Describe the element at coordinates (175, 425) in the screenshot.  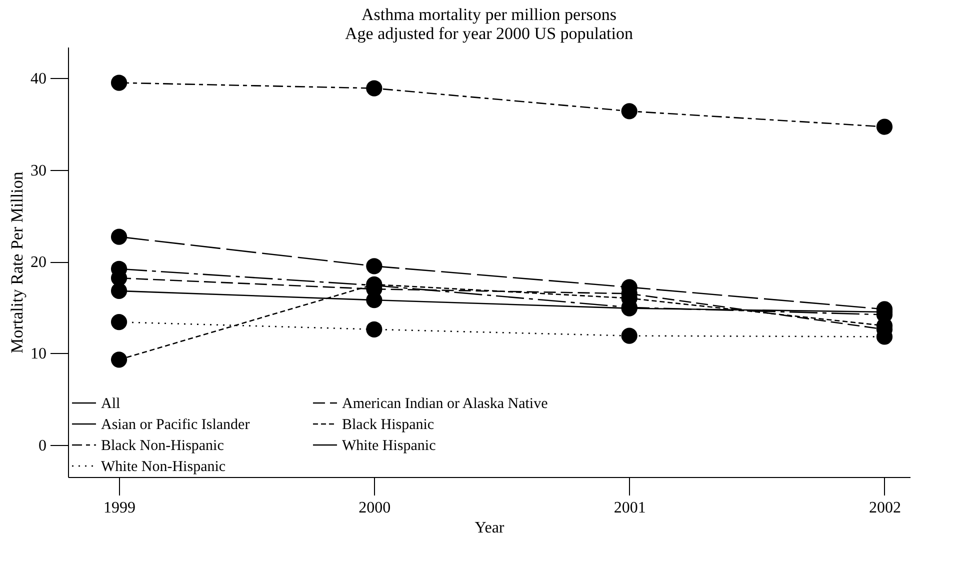
I see `legend-label: Asian or Pacific Islander` at that location.